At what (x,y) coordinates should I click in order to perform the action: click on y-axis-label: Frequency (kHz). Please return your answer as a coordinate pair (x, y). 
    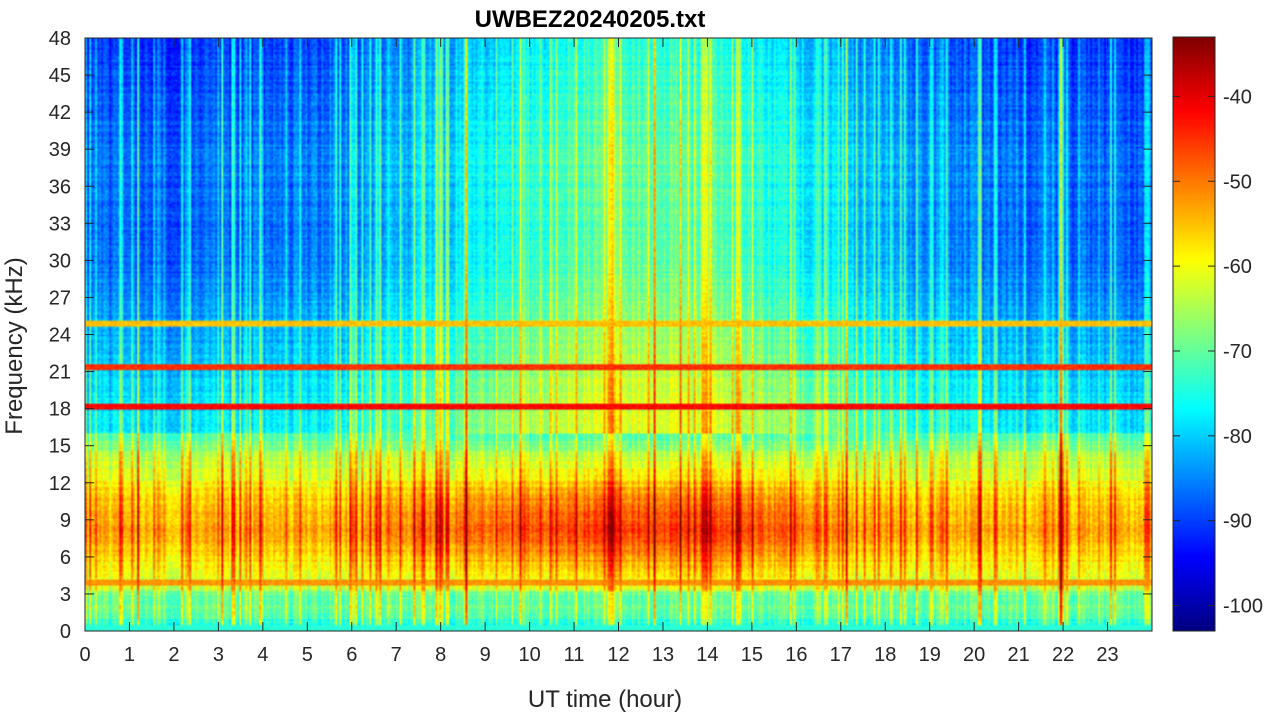
    Looking at the image, I should click on (14, 345).